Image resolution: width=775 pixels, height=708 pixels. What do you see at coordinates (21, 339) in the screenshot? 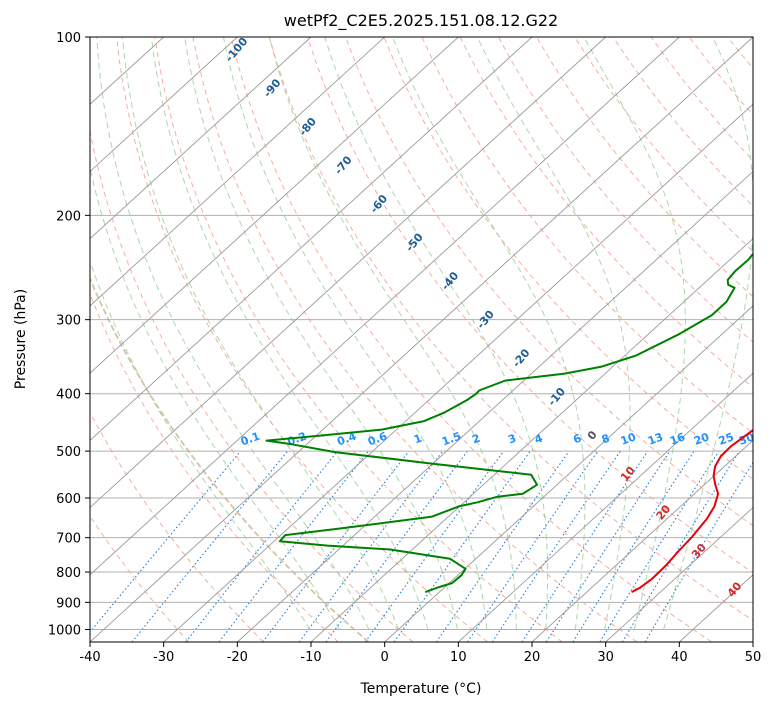
I see `y-axis-label: Pressure (hPa)` at bounding box center [21, 339].